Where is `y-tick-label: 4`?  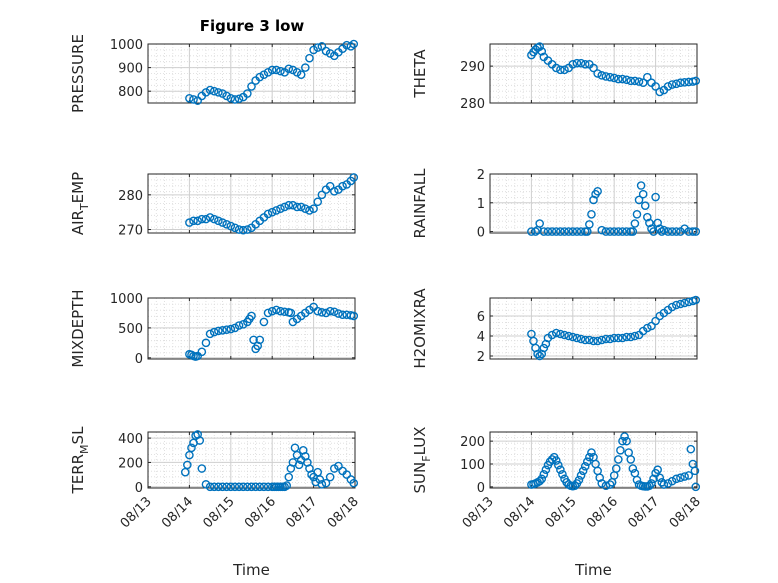 y-tick-label: 4 is located at coordinates (481, 337).